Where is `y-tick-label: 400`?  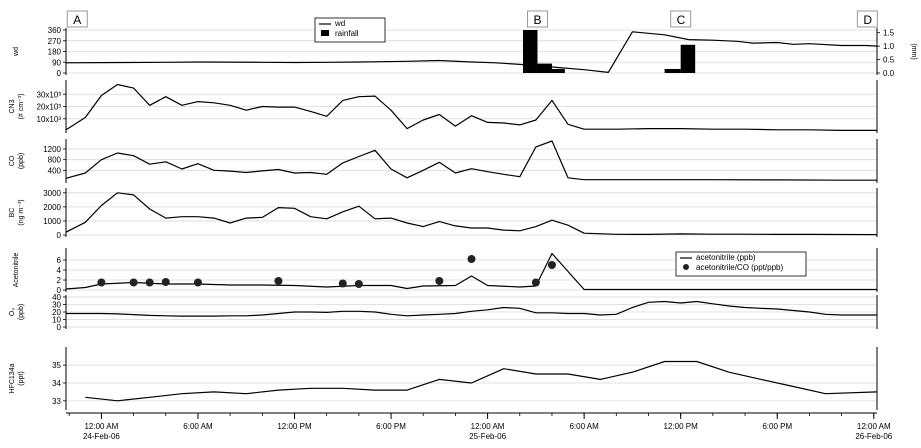
y-tick-label: 400 is located at coordinates (55, 170).